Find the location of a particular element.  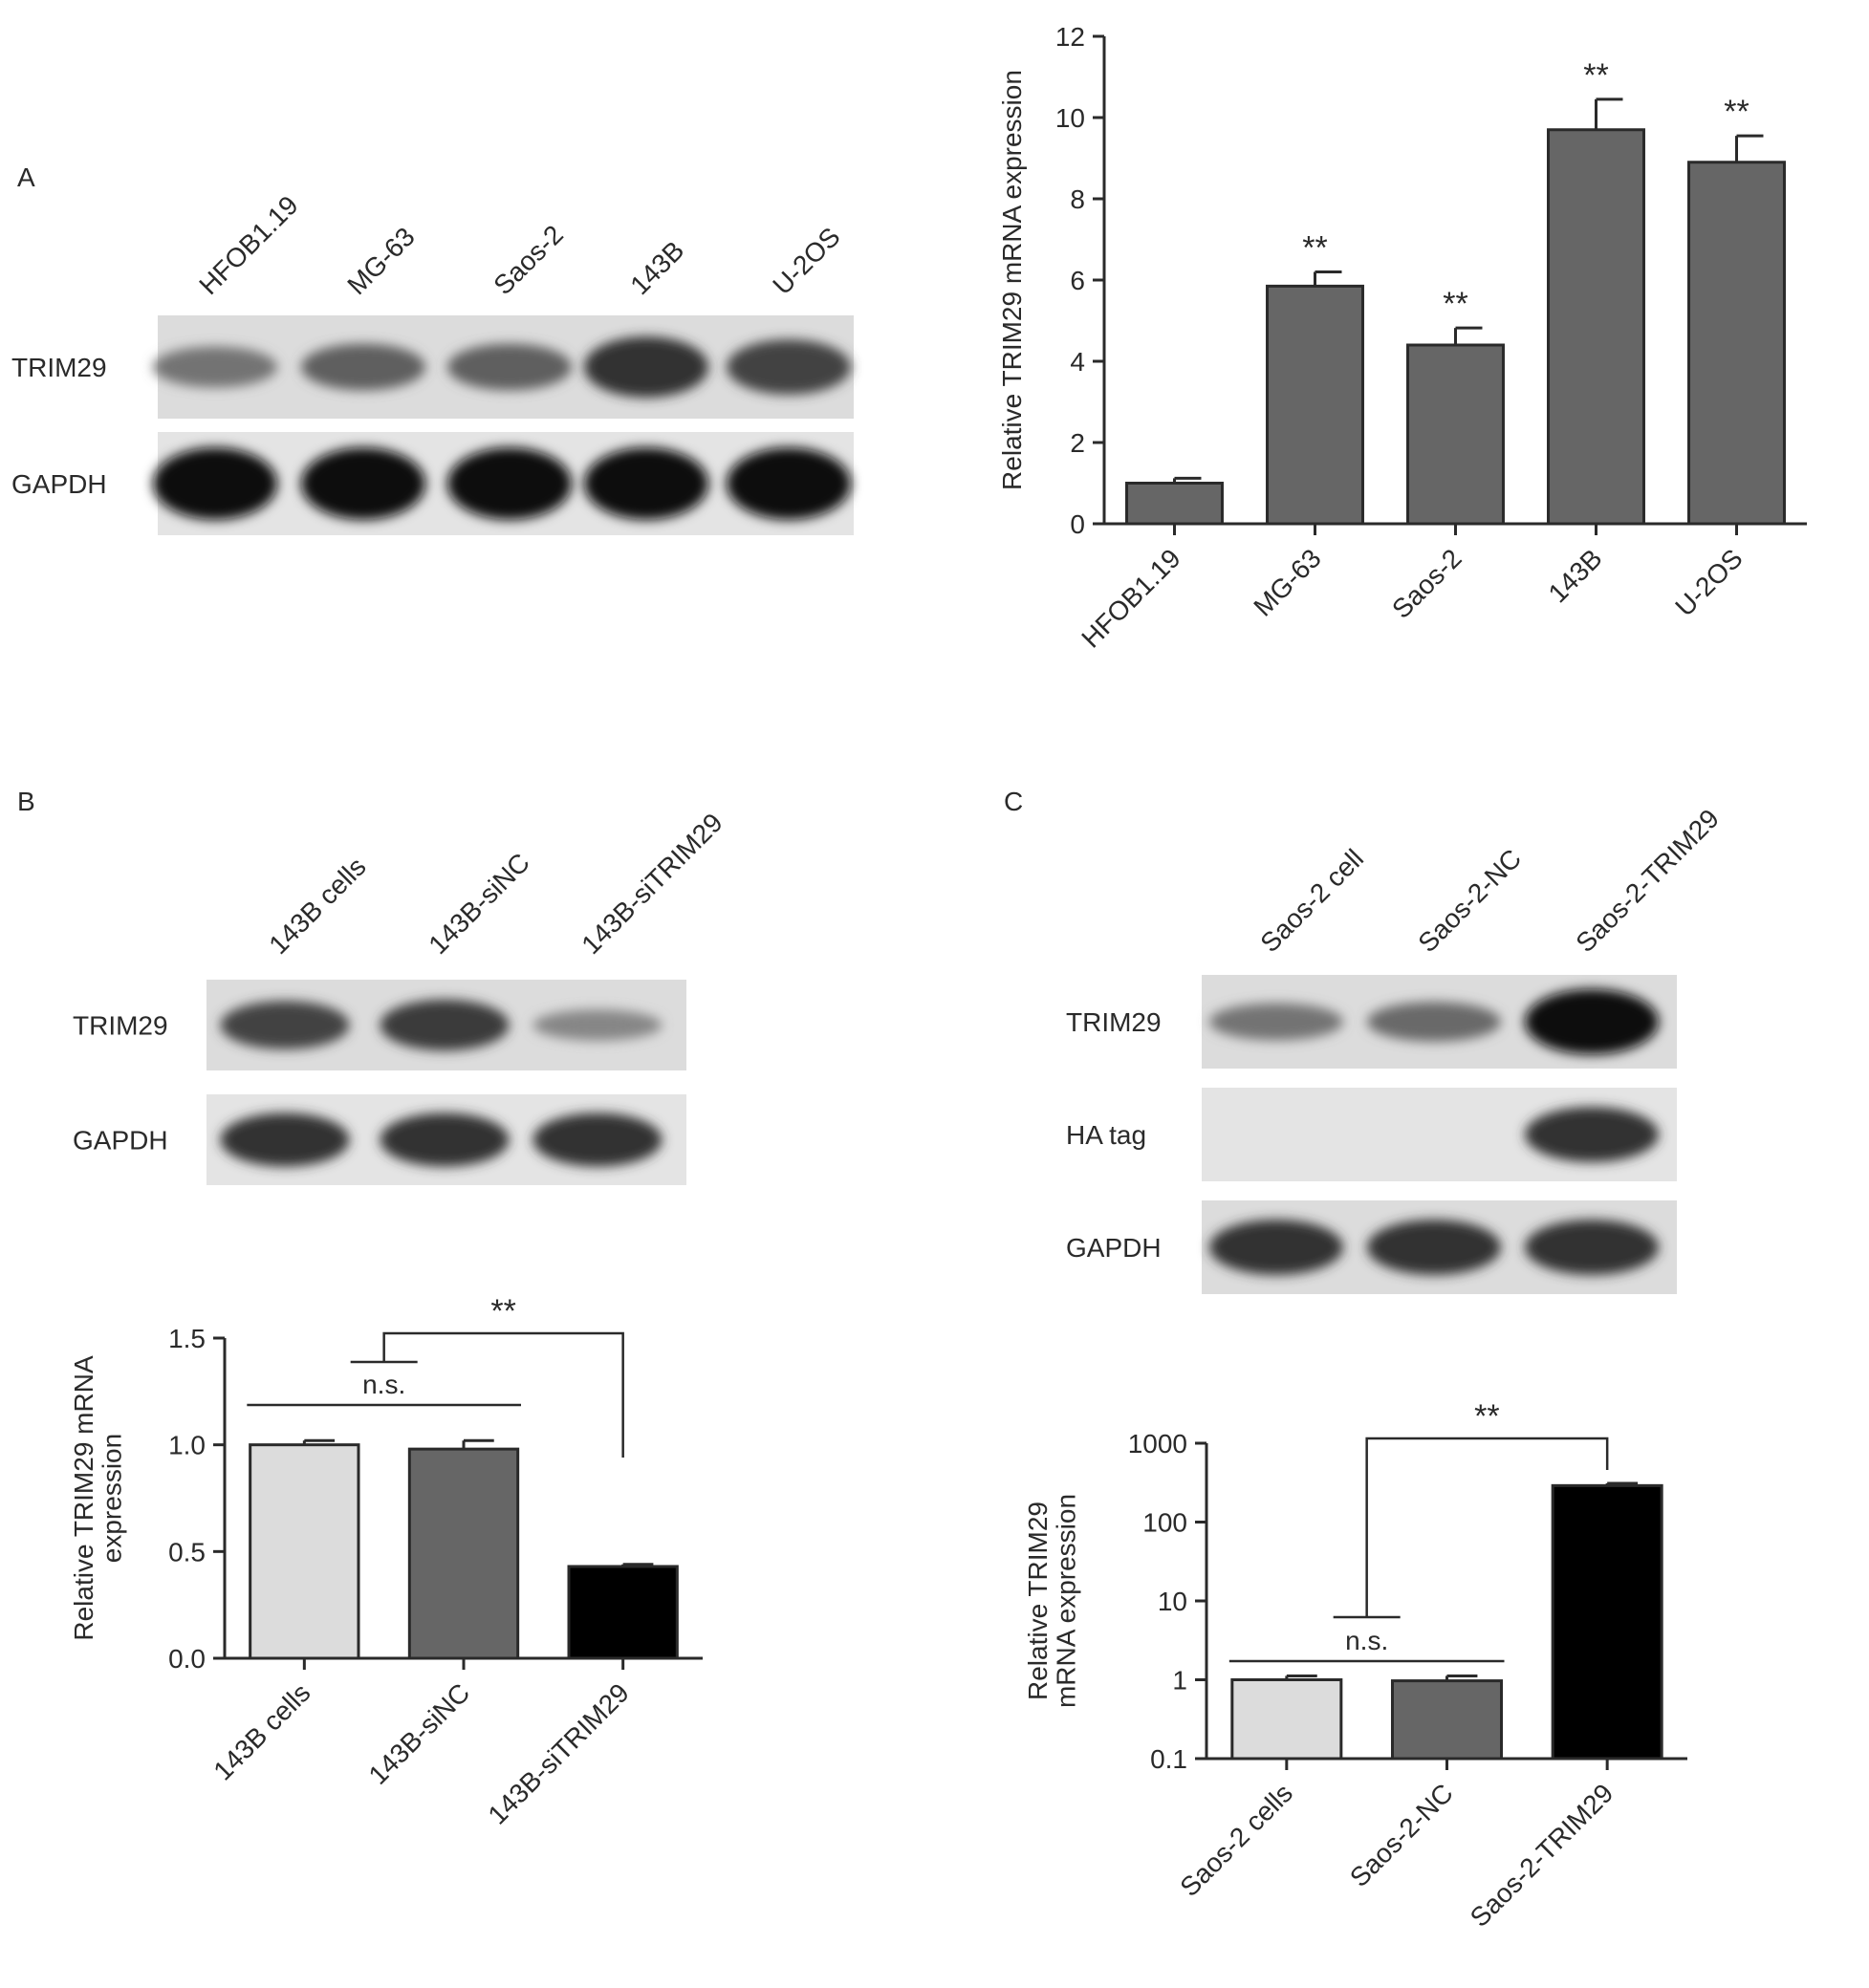

x-tick-label-u-2os: U-2OS is located at coordinates (1708, 582).